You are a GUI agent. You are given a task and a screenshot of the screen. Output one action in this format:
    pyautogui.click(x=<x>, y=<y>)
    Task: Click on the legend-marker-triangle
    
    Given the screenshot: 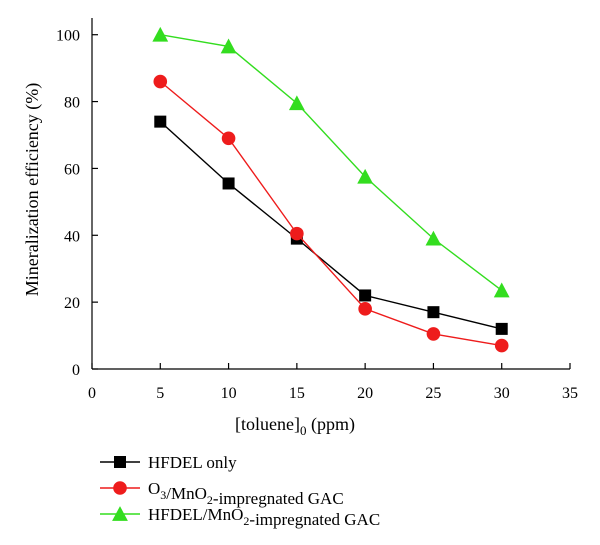 What is the action you would take?
    pyautogui.click(x=120, y=513)
    